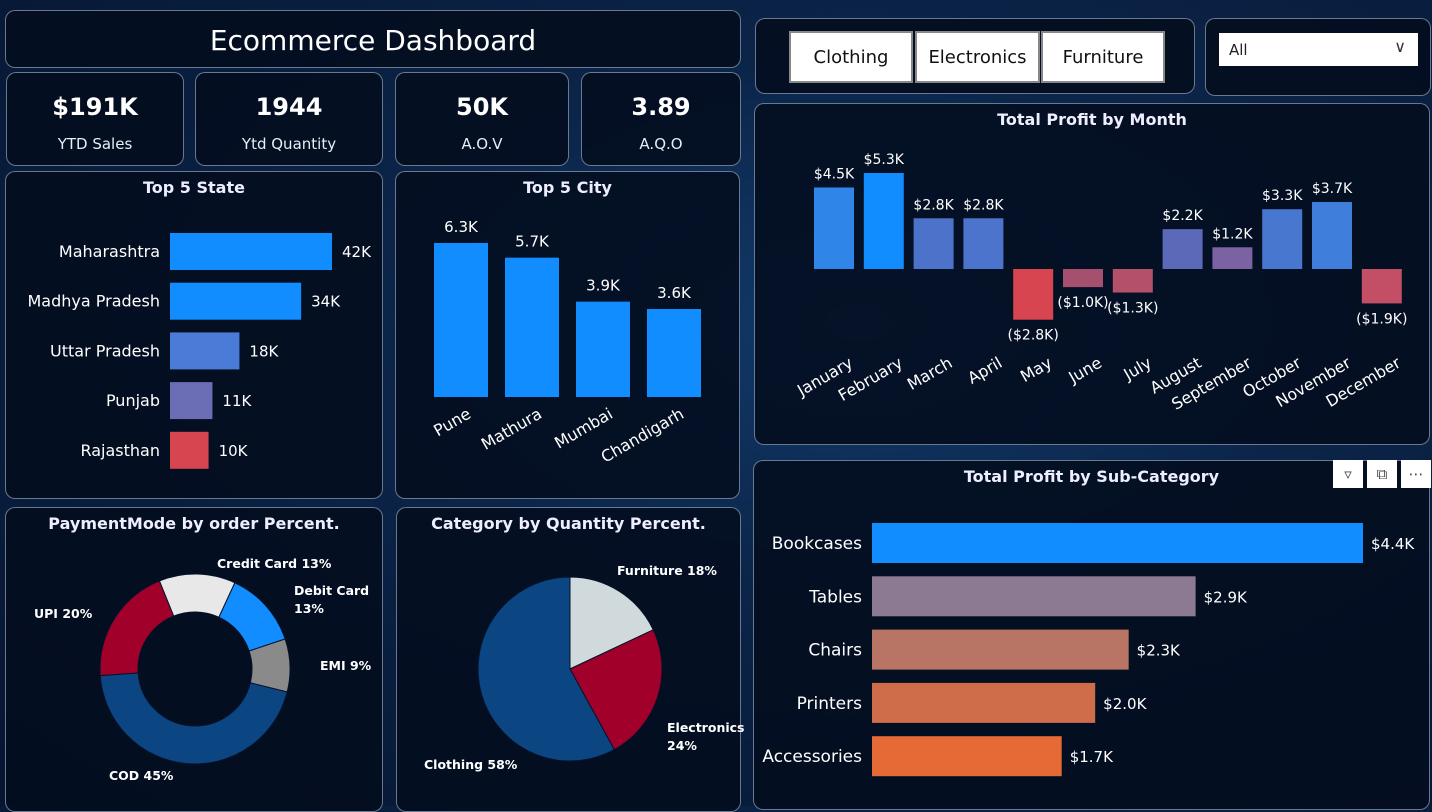 The image size is (1432, 812). What do you see at coordinates (835, 597) in the screenshot?
I see `category-label: Tables` at bounding box center [835, 597].